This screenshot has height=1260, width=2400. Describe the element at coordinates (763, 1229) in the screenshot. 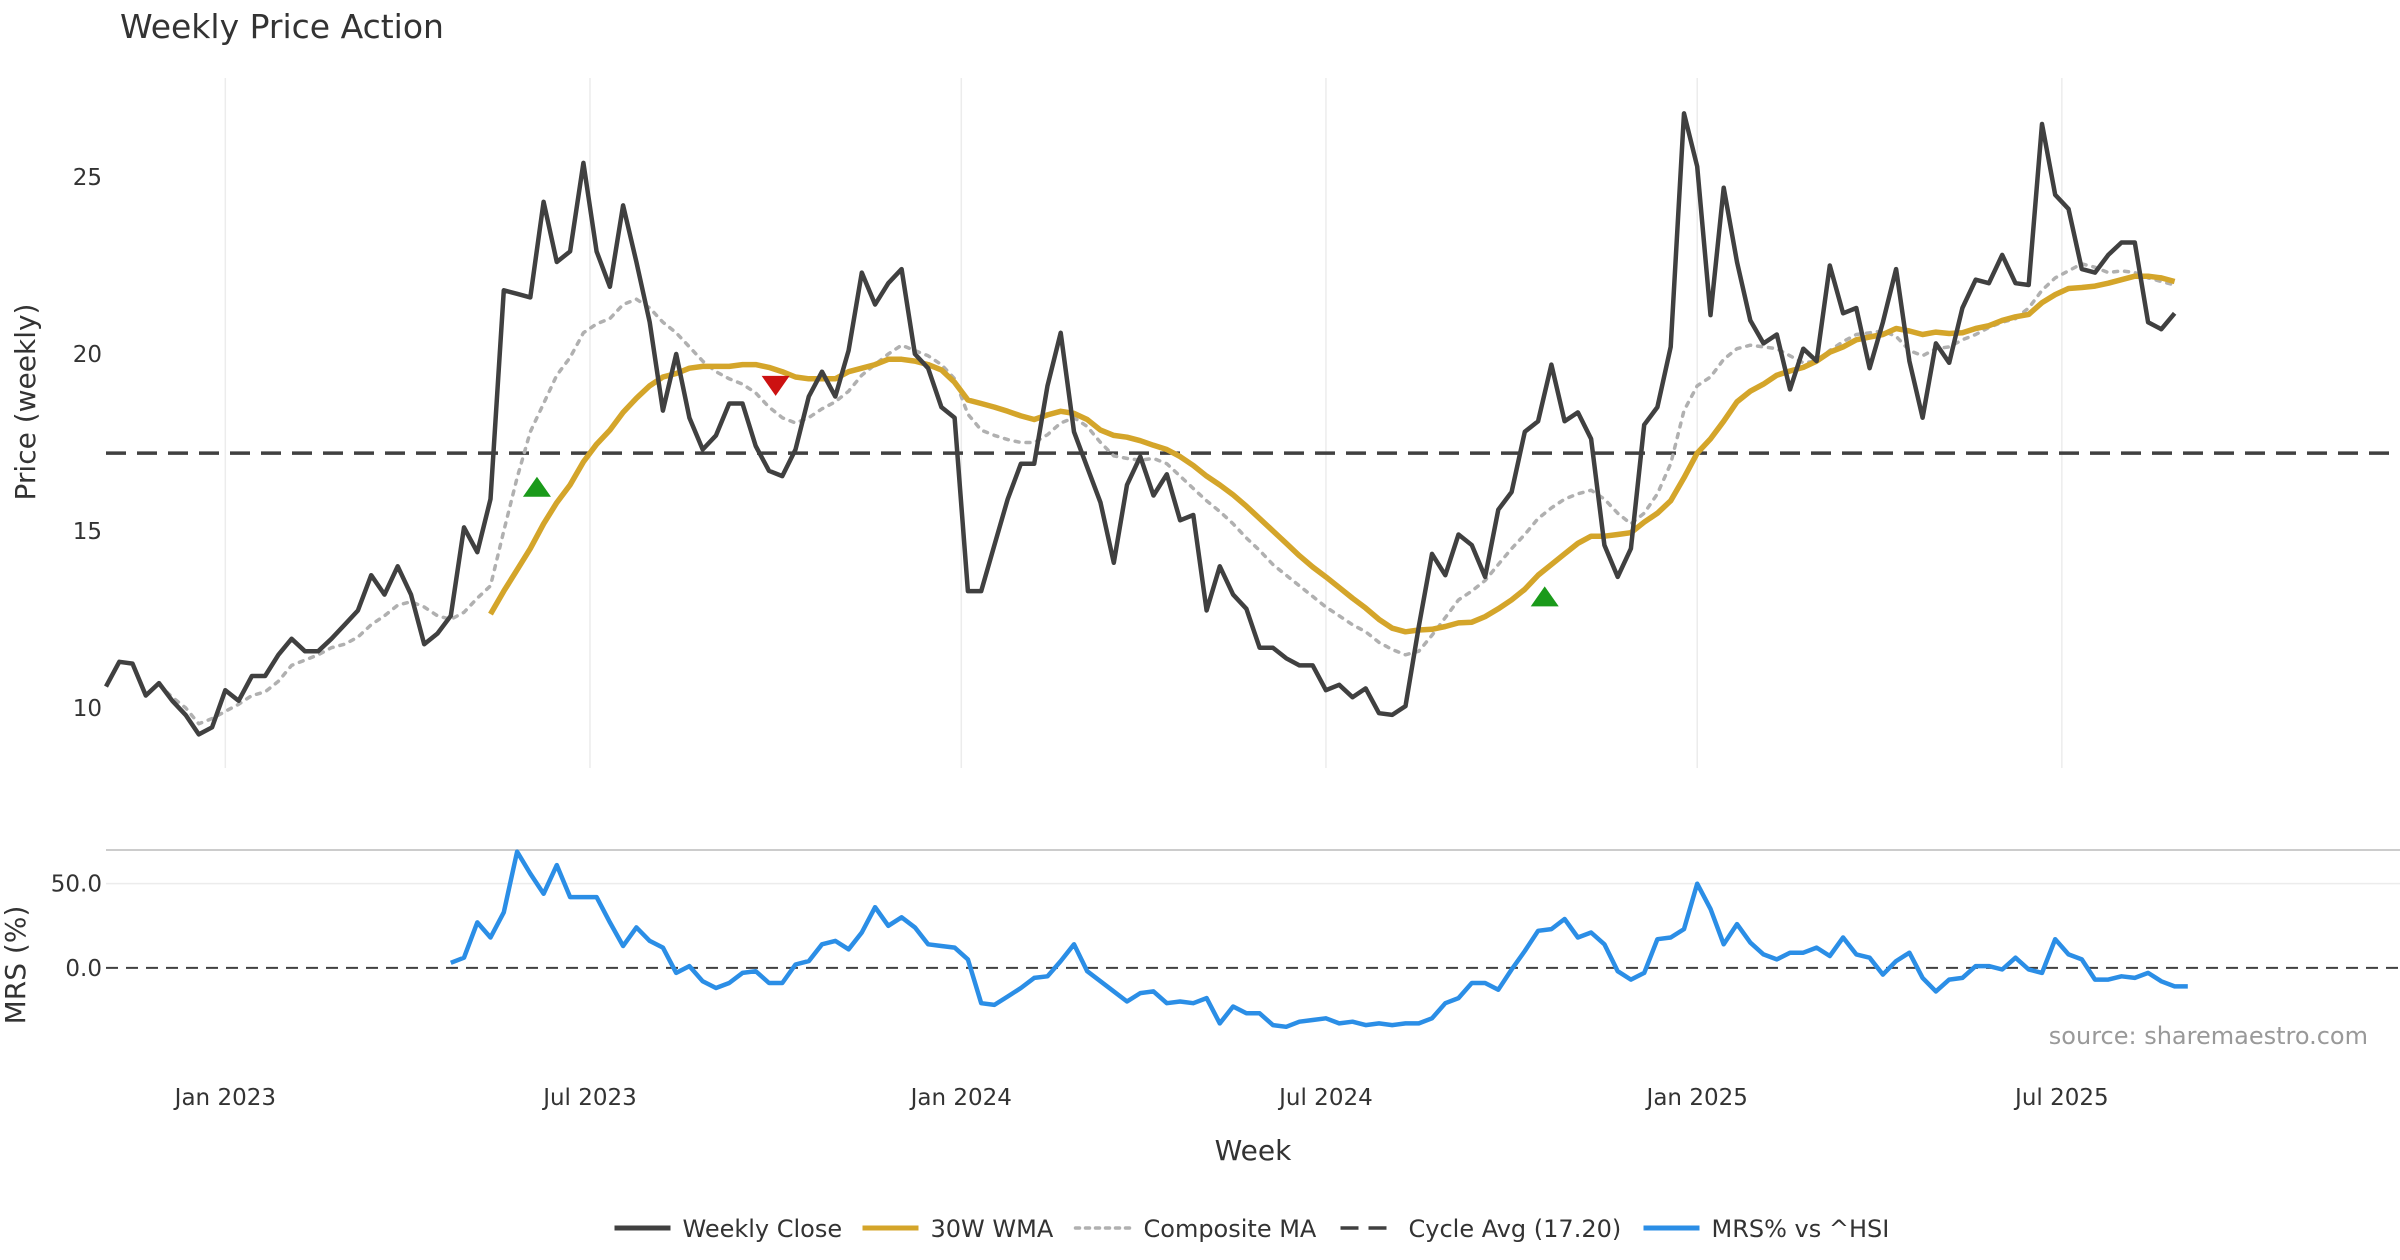

I see `legend-label: Weekly Close` at that location.